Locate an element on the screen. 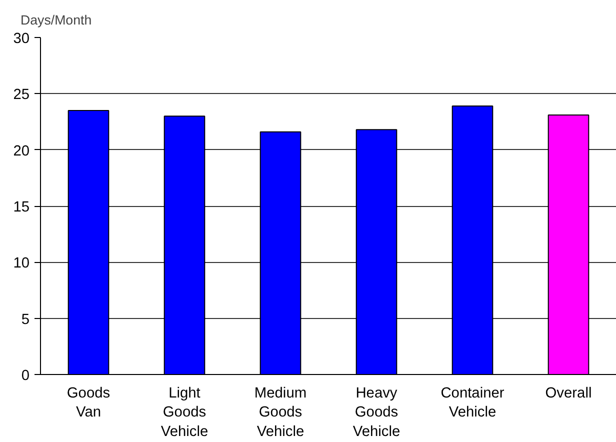  x-tick-label: Goods Van is located at coordinates (88, 403).